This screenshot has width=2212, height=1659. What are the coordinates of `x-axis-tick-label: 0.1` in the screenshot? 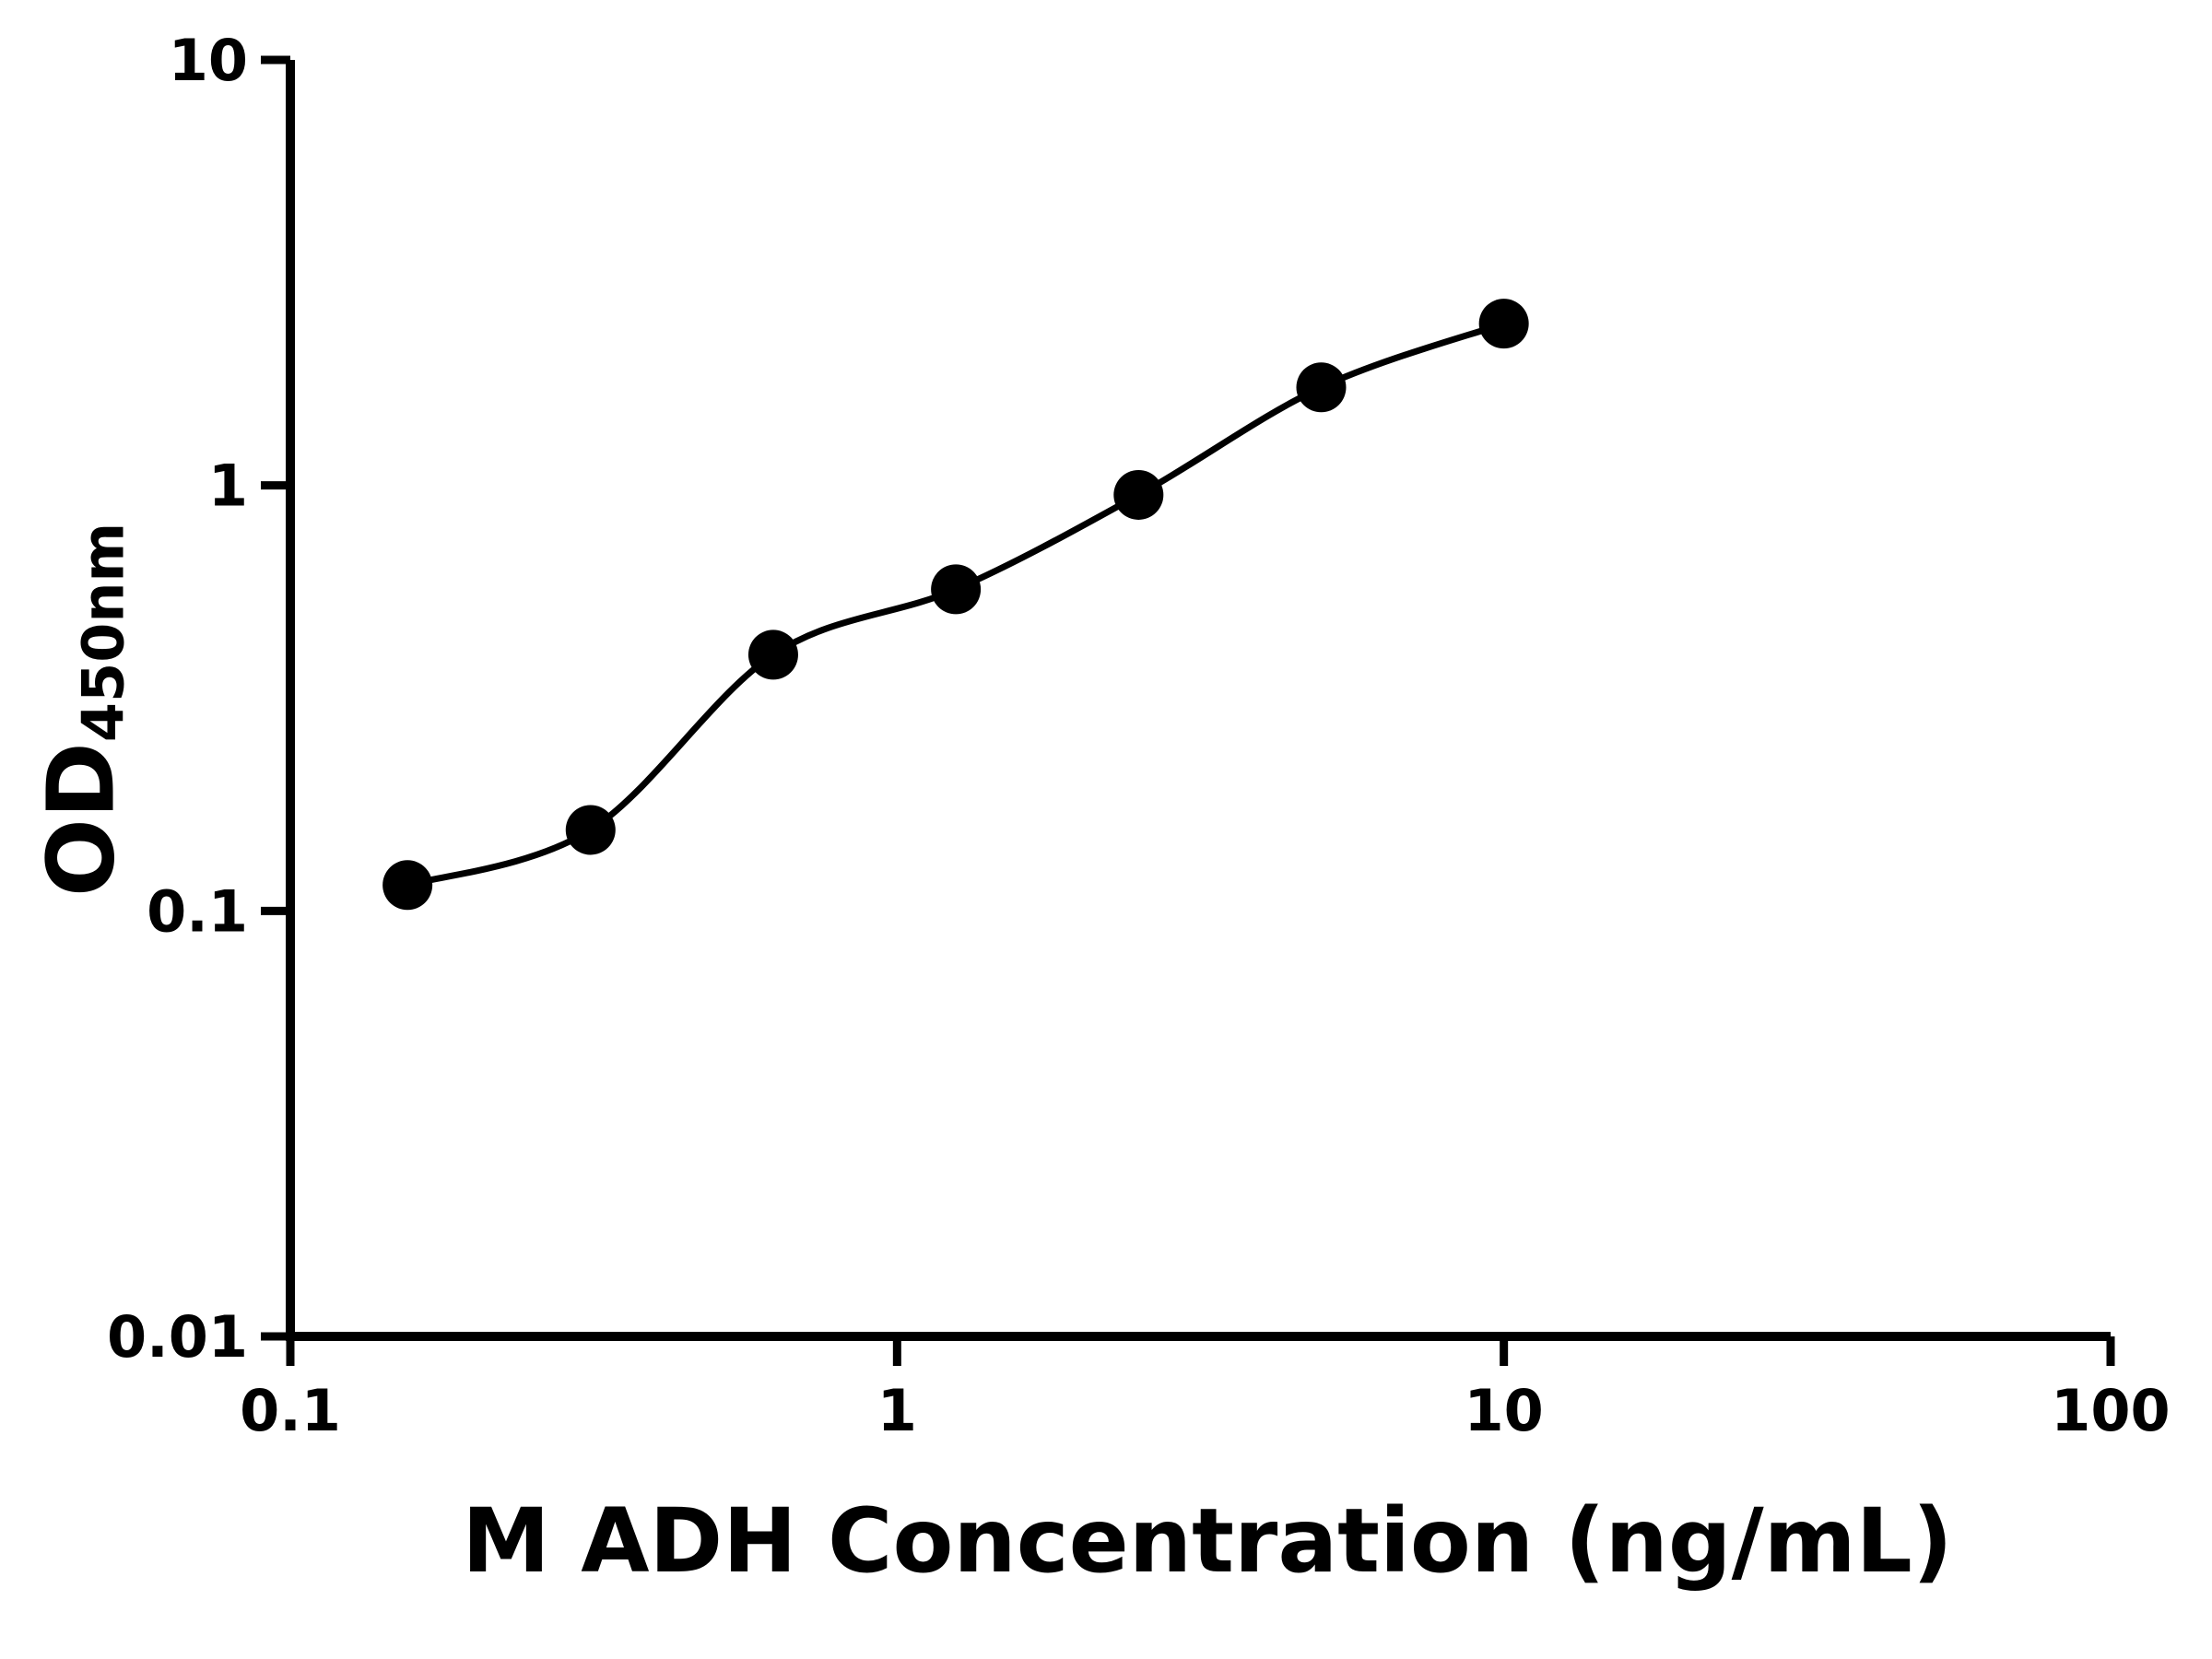 It's located at (290, 1410).